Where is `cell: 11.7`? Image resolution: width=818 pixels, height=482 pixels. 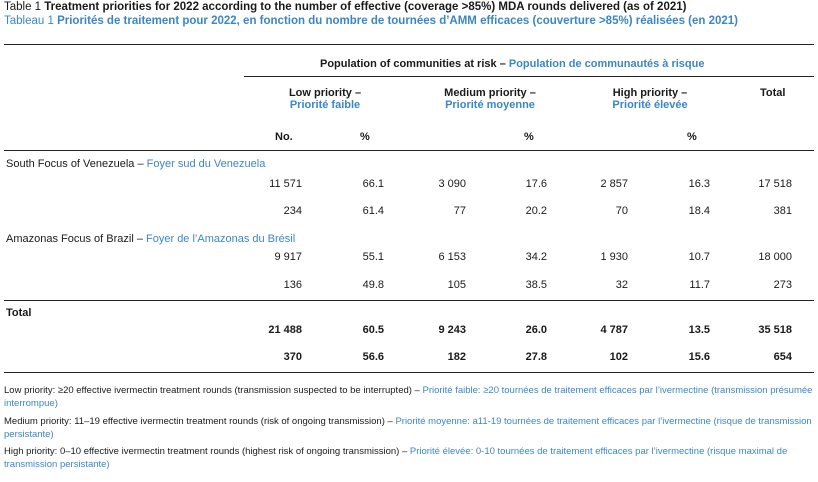 cell: 11.7 is located at coordinates (699, 285).